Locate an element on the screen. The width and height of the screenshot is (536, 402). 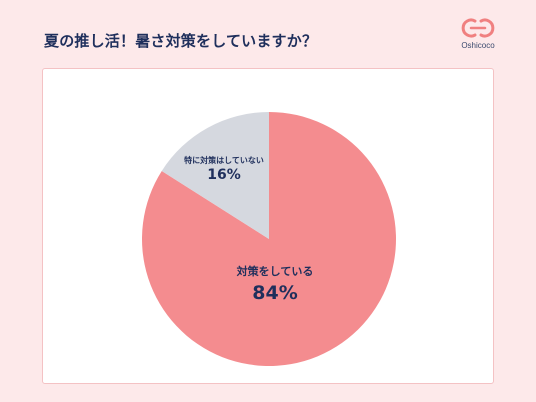
slice-value-no-measures: 16% is located at coordinates (224, 175).